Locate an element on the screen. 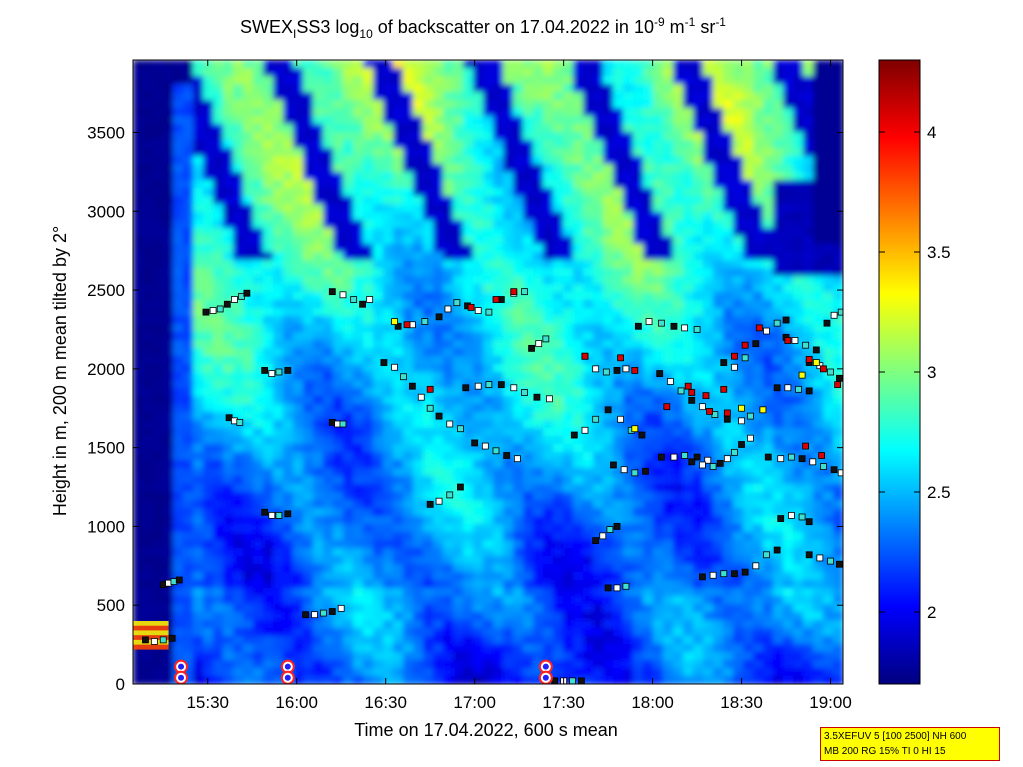 The image size is (1023, 767). y-tick-label: 0 is located at coordinates (120, 684).